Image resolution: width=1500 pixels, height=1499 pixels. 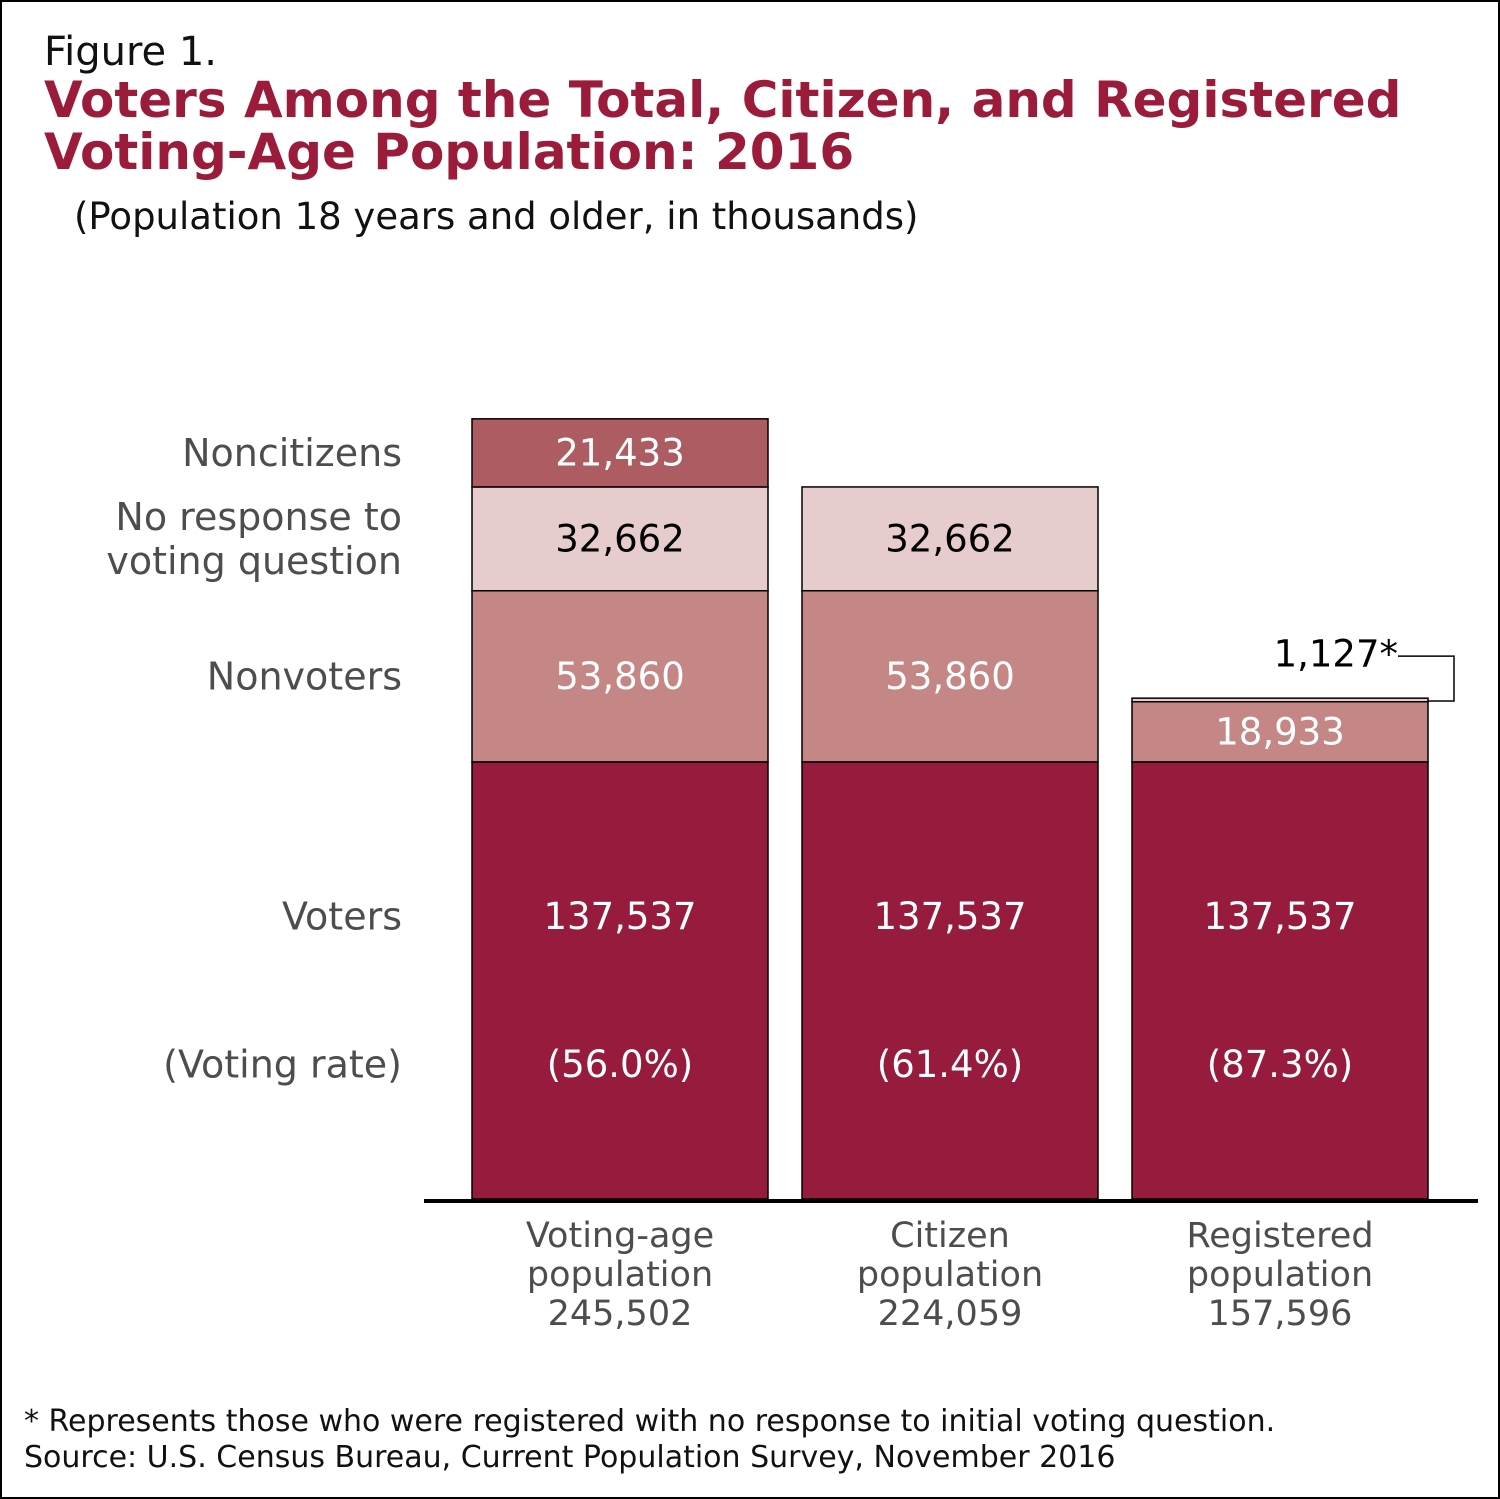 I want to click on value-label-no_response-1: 32,662, so click(x=949, y=538).